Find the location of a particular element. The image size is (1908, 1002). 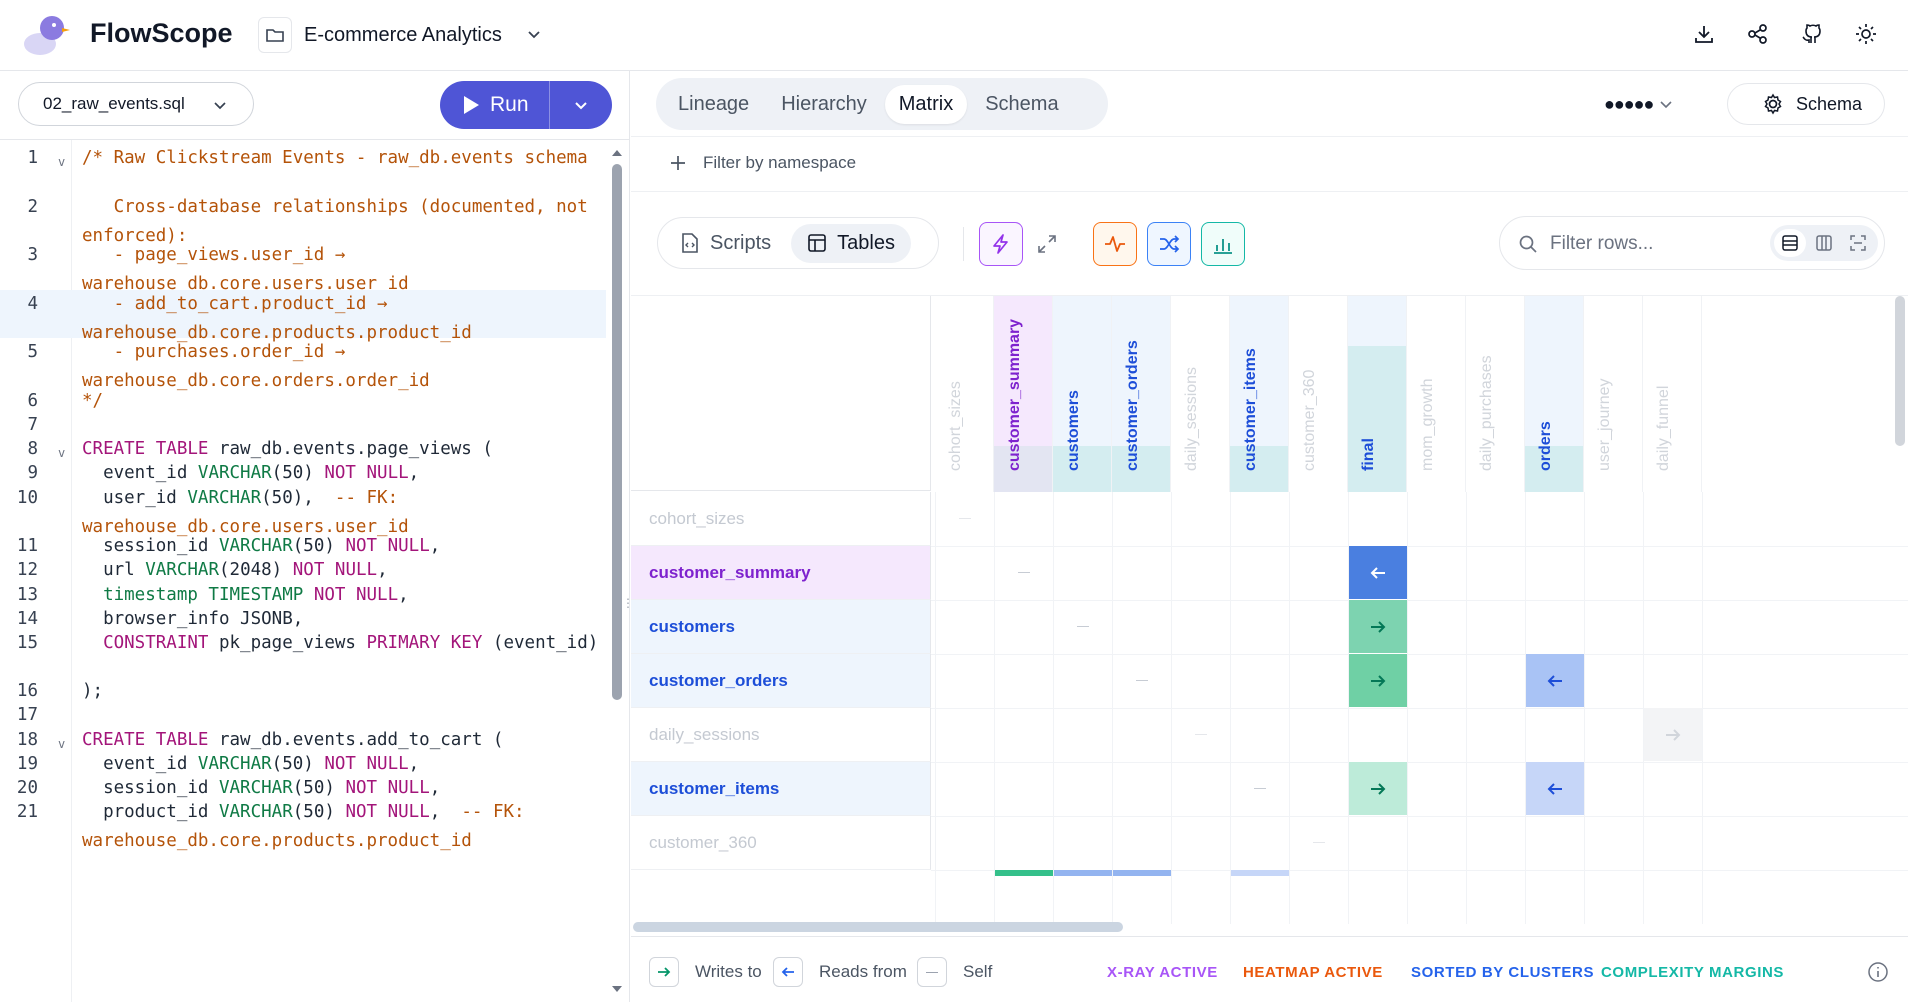

file-selector: 02_raw_events.sql is located at coordinates (136, 104).